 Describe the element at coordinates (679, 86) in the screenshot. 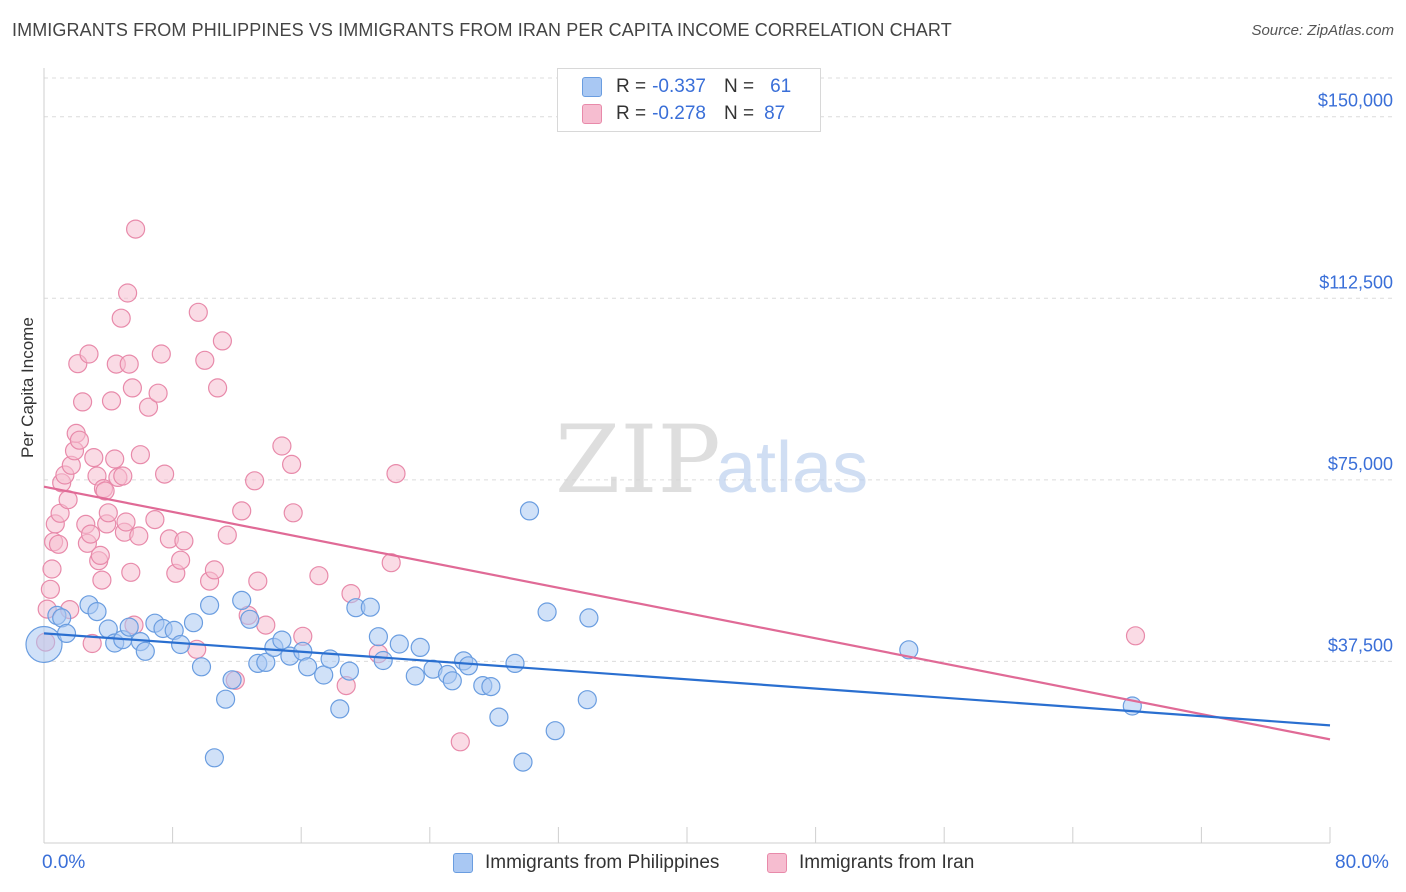

I see `legend-r-value: -0.337` at that location.